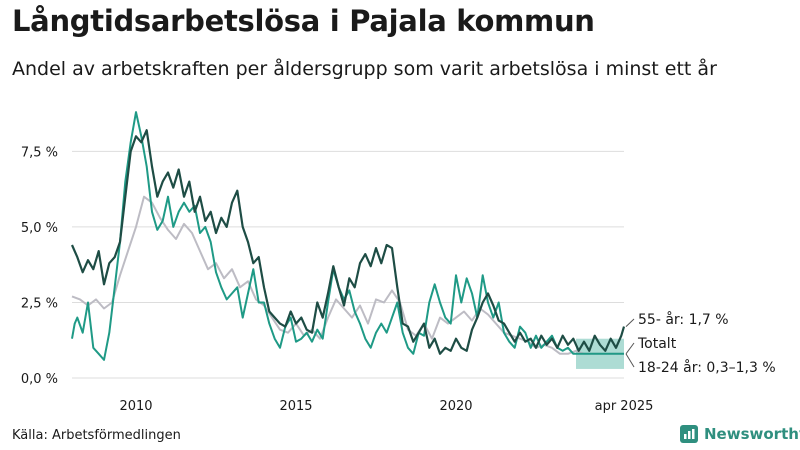  Describe the element at coordinates (135, 406) in the screenshot. I see `x-tick-label-0: 2010` at that location.